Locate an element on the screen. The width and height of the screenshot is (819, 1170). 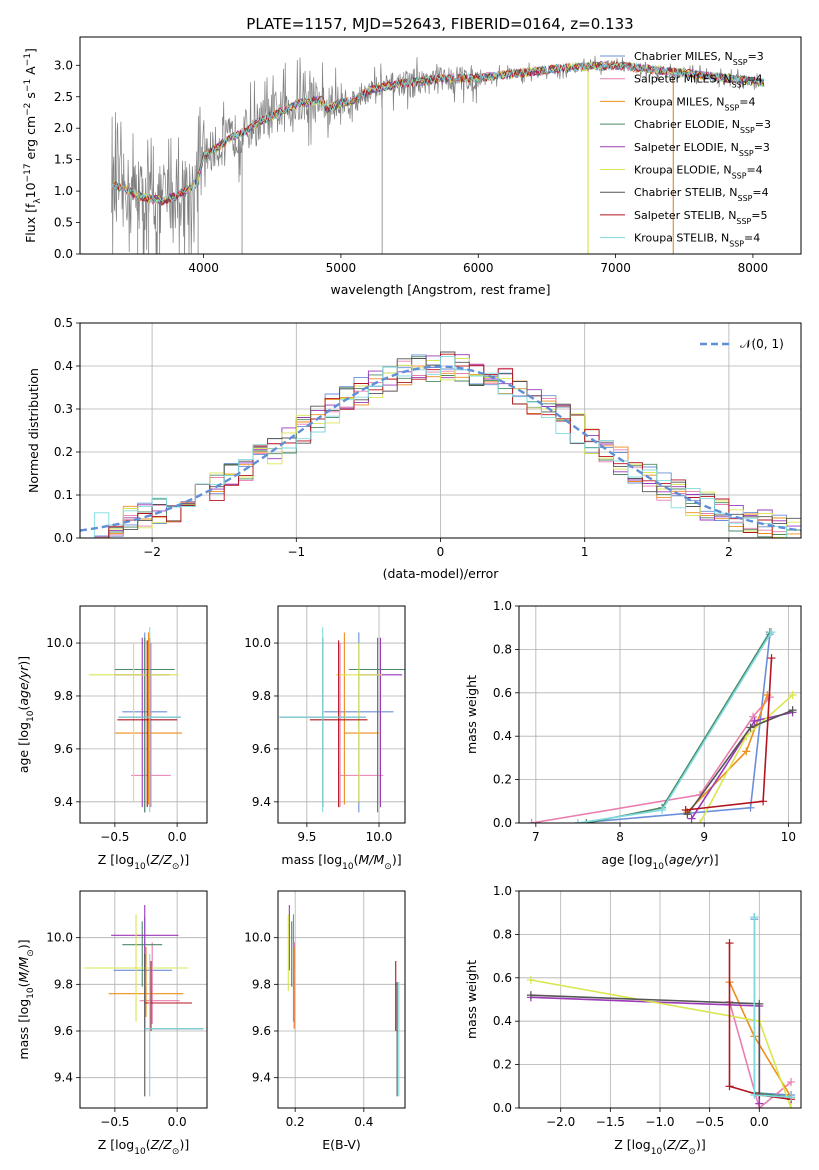
y-tick-label: 0.3 is located at coordinates (63, 409).